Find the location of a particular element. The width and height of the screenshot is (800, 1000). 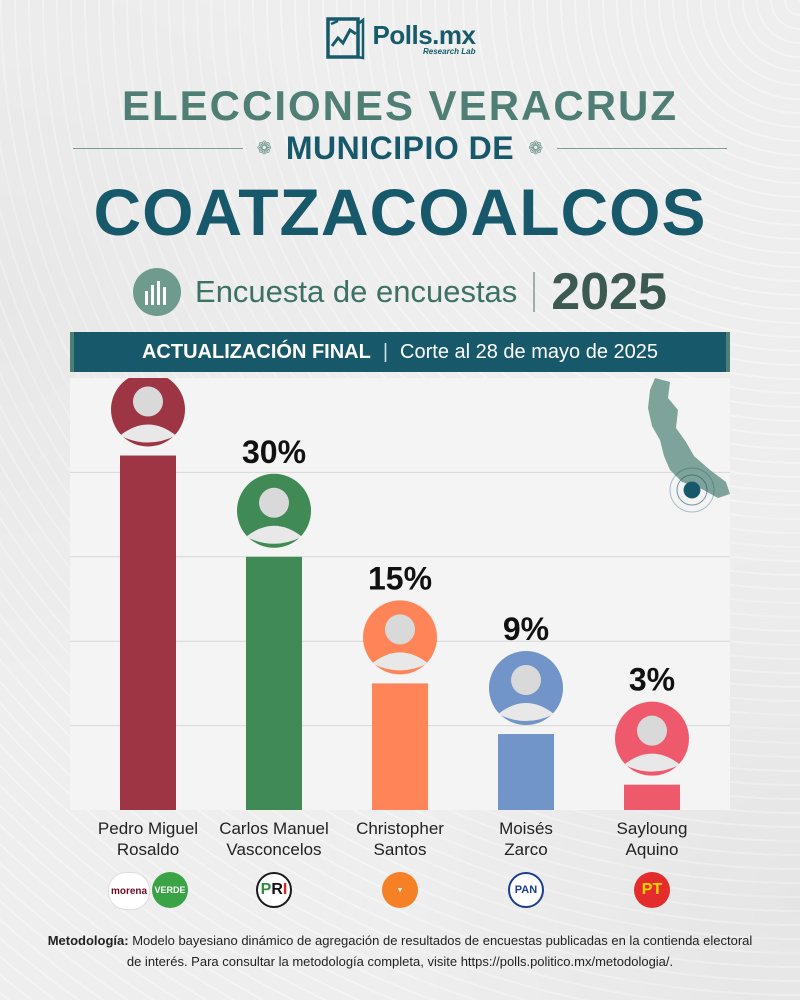

chart-box-icon is located at coordinates (344, 38).